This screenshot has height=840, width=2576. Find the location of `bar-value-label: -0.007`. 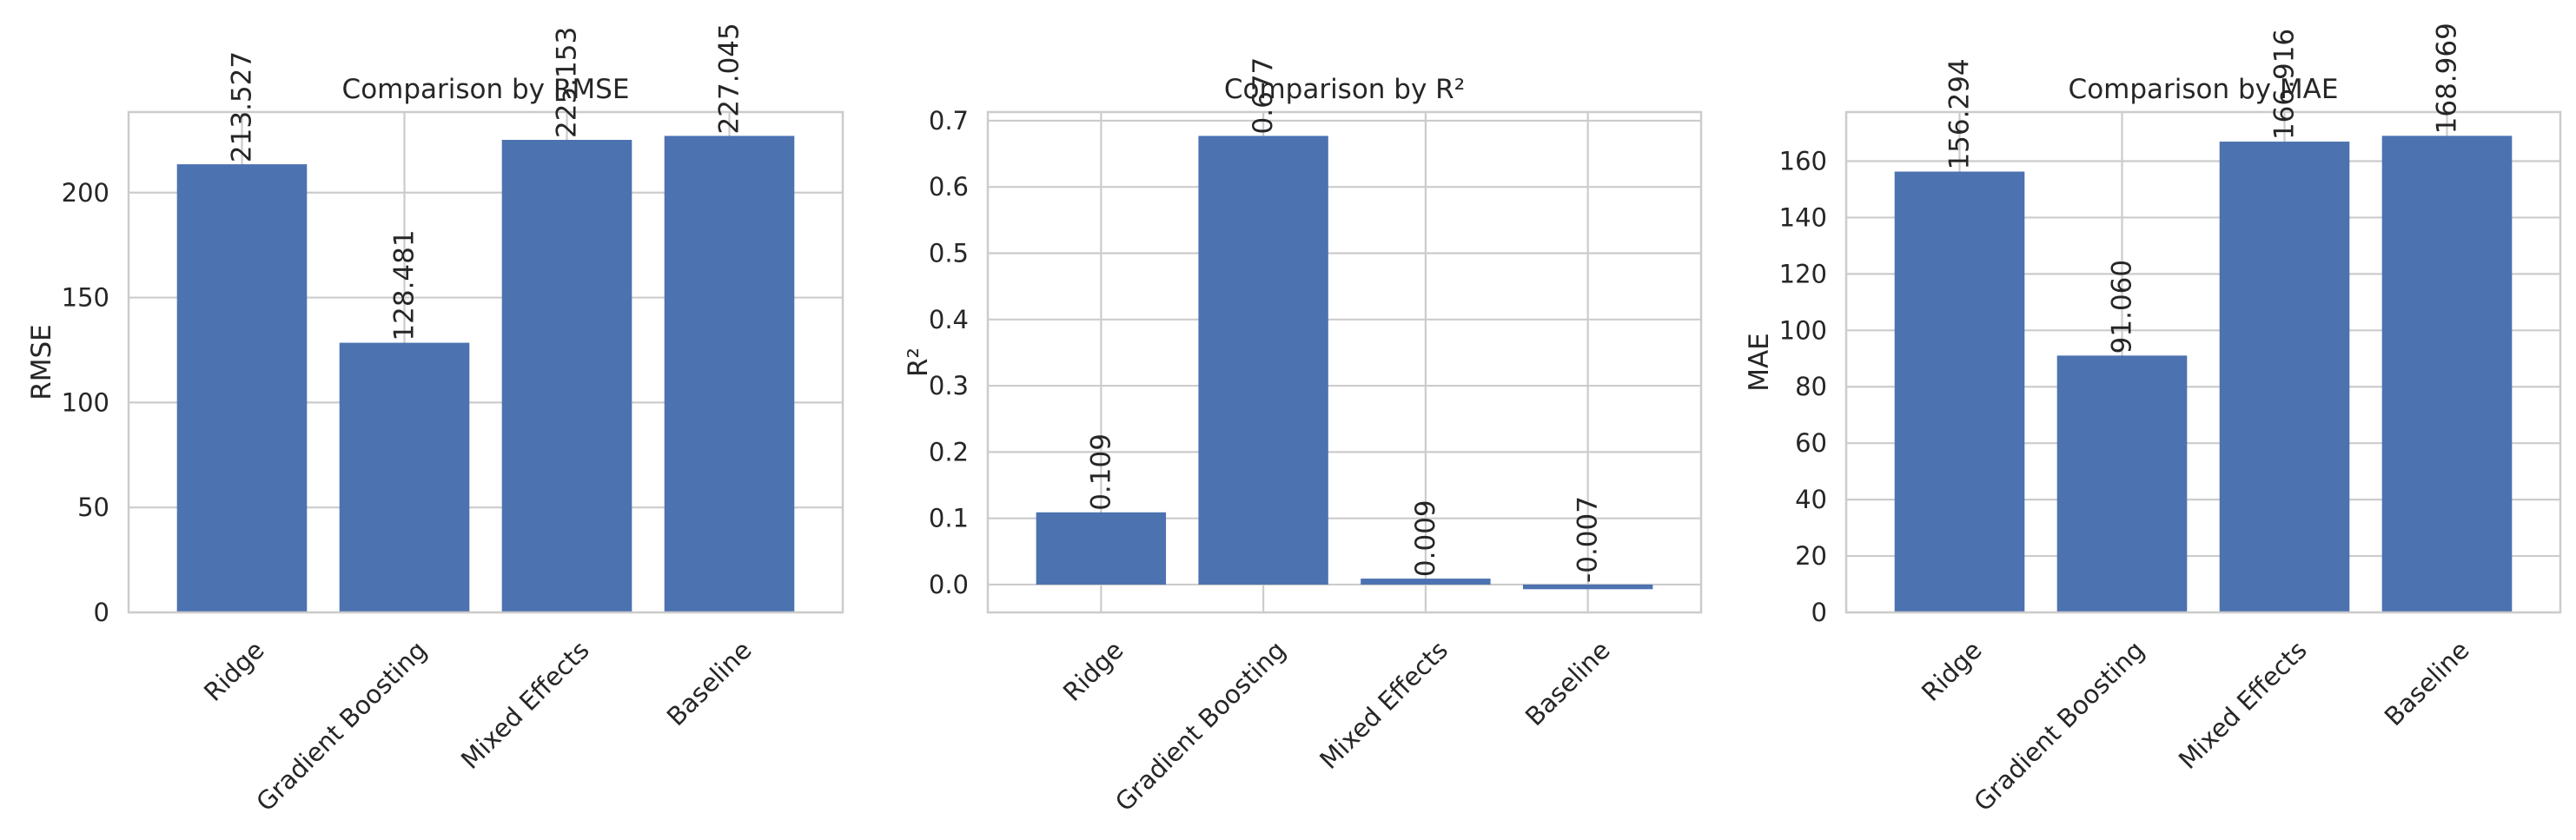

bar-value-label: -0.007 is located at coordinates (1588, 539).